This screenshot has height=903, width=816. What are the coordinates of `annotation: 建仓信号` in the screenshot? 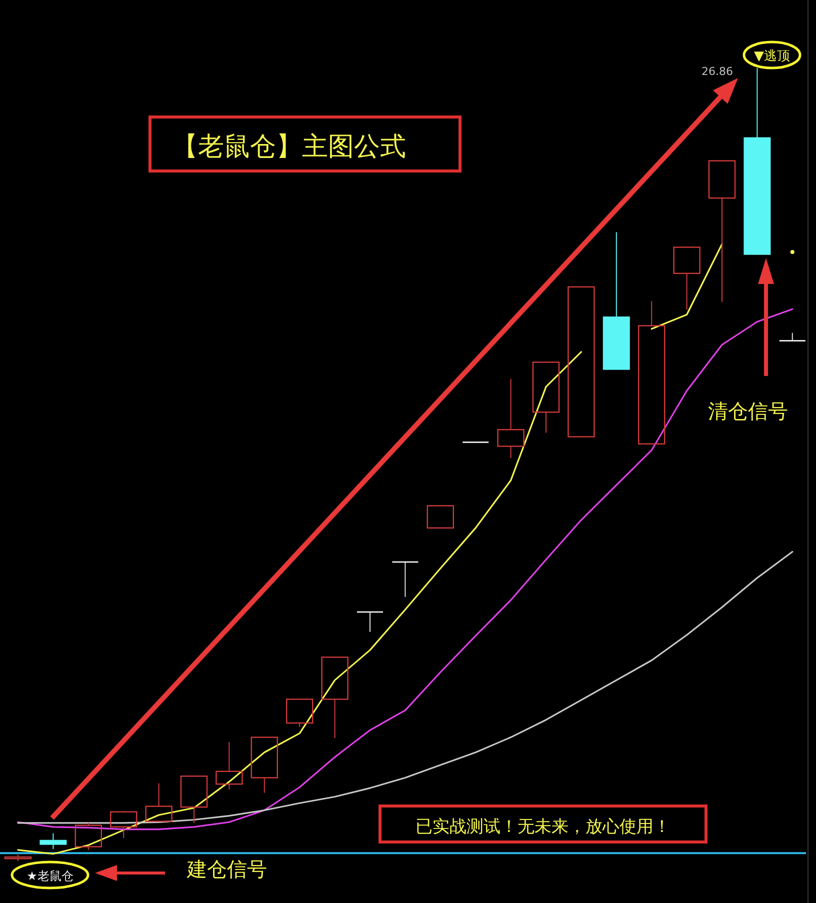 It's located at (226, 869).